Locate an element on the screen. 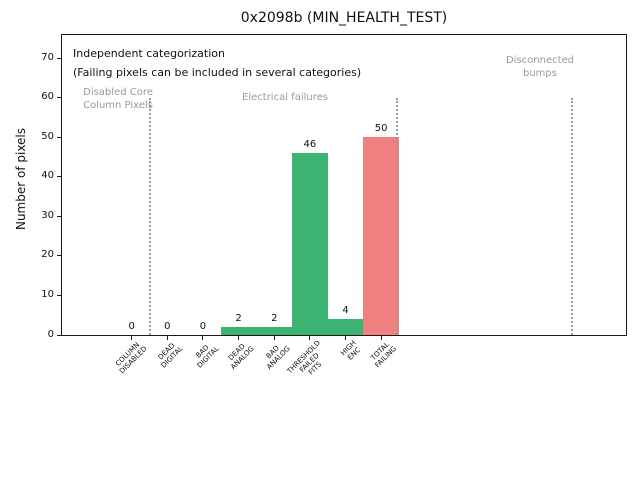  x-tick-label: THRESHOLD FAILED FITS is located at coordinates (304, 358).